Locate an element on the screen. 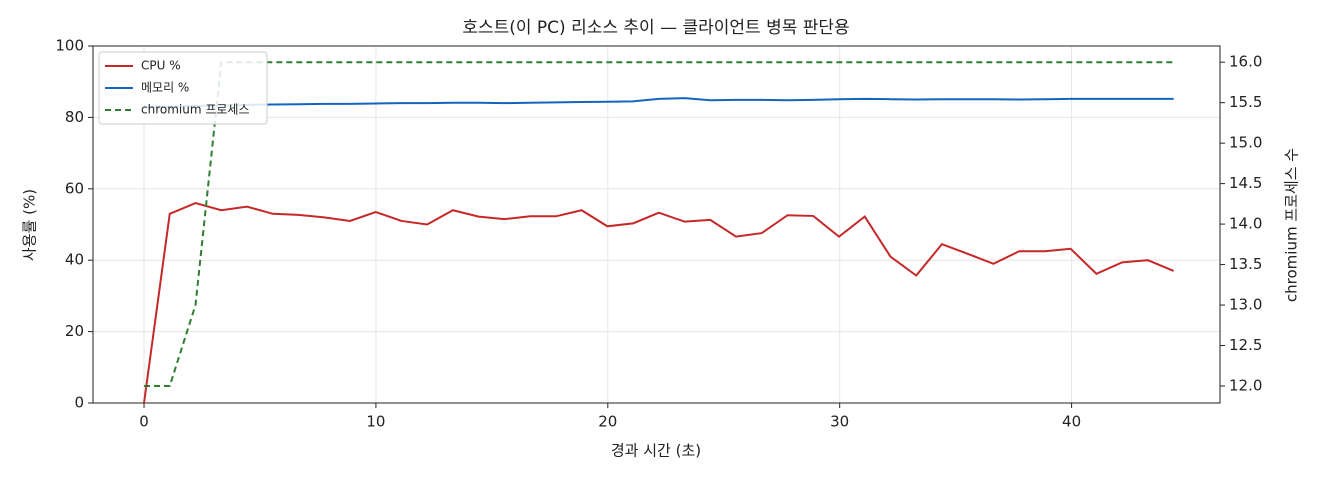 This screenshot has height=484, width=1320. chart-title: 호스트(이 PC) 리소스 추이 — 클라이언트 병목 판단용 is located at coordinates (655, 28).